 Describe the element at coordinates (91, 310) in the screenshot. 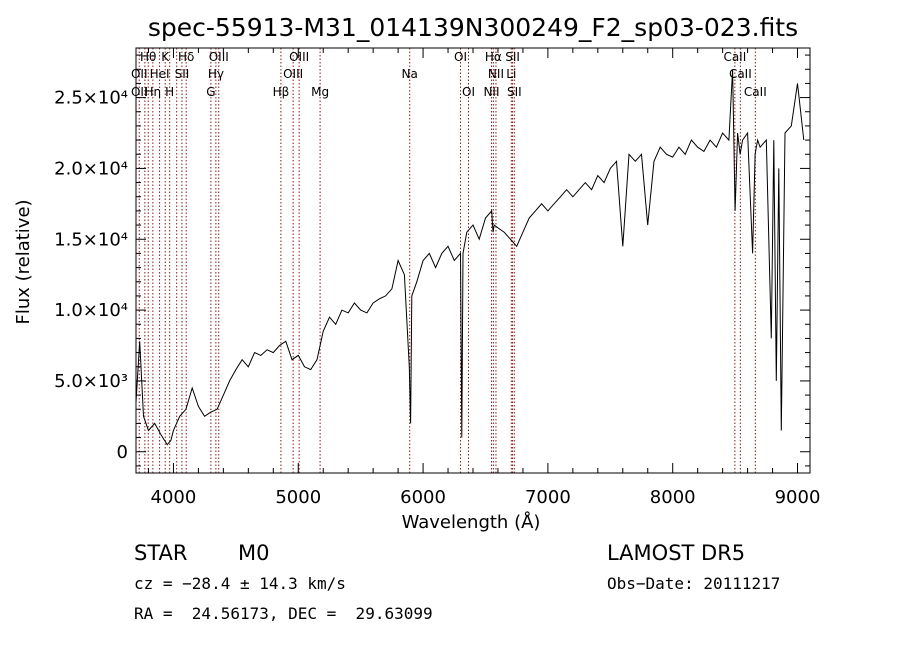

I see `y-tick-label: 1.0×10⁴` at that location.